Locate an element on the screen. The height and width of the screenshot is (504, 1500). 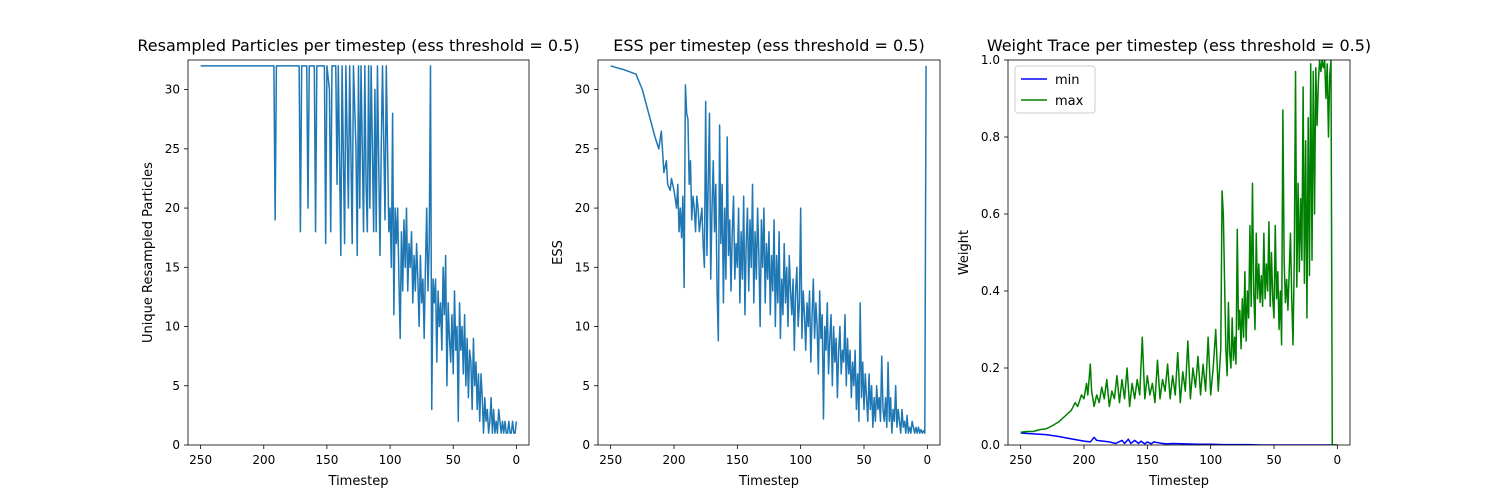
y-tick-label: 0.8 is located at coordinates (990, 137).